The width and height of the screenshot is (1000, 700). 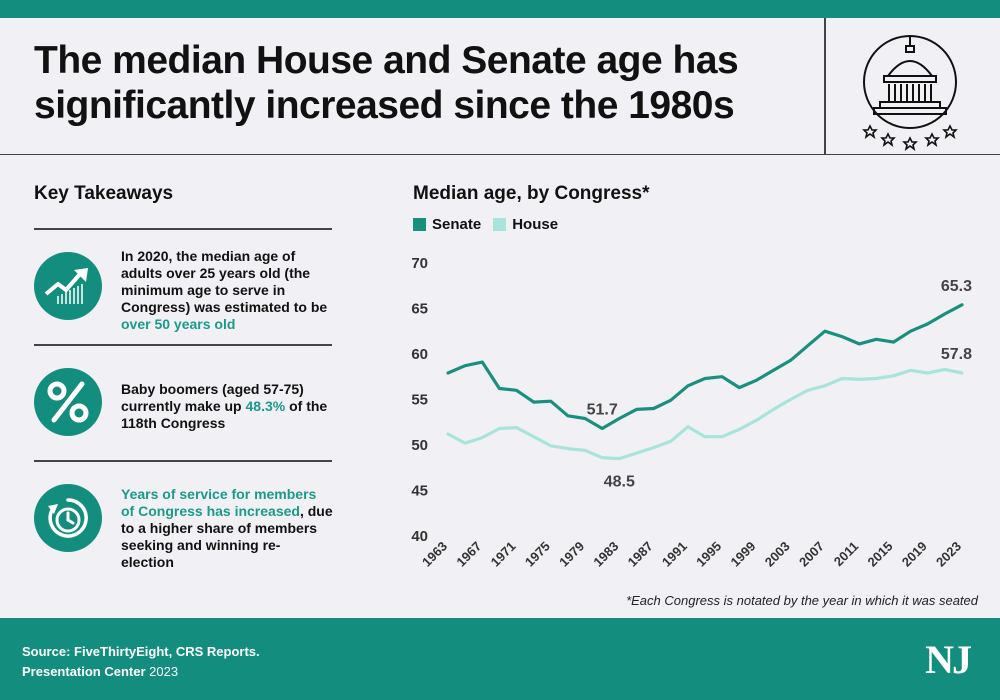 What do you see at coordinates (500, 224) in the screenshot?
I see `legend-swatch-house` at bounding box center [500, 224].